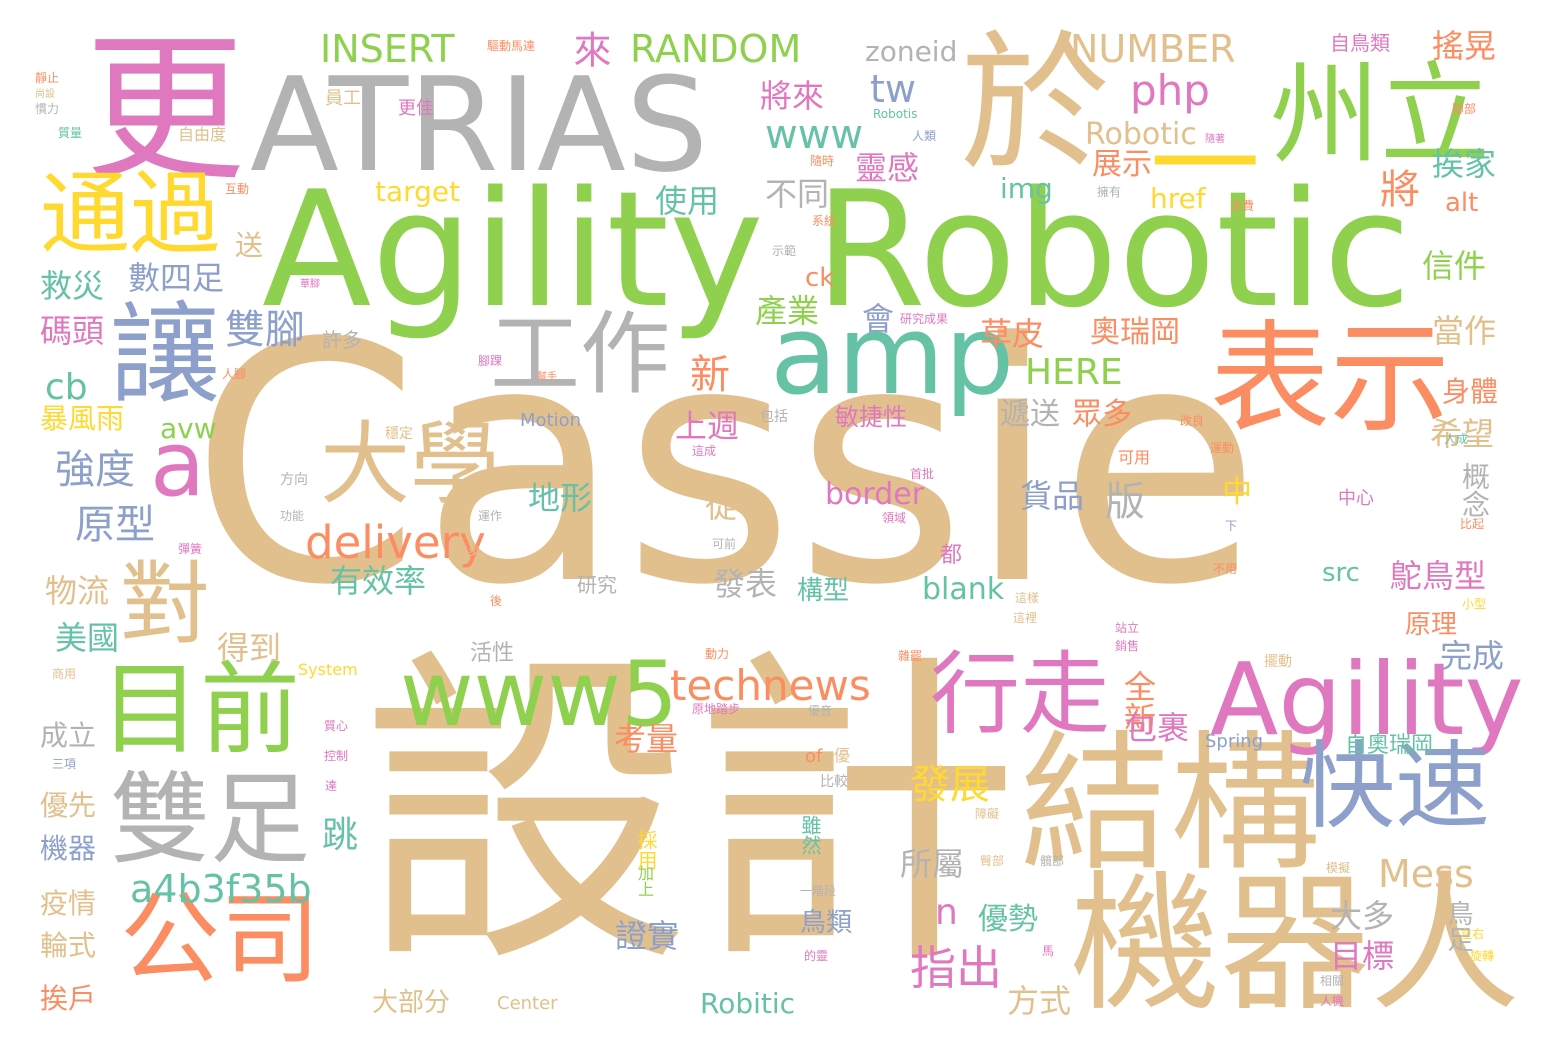 This screenshot has width=1548, height=1052. Describe the element at coordinates (878, 319) in the screenshot. I see `word-hui: 會` at that location.